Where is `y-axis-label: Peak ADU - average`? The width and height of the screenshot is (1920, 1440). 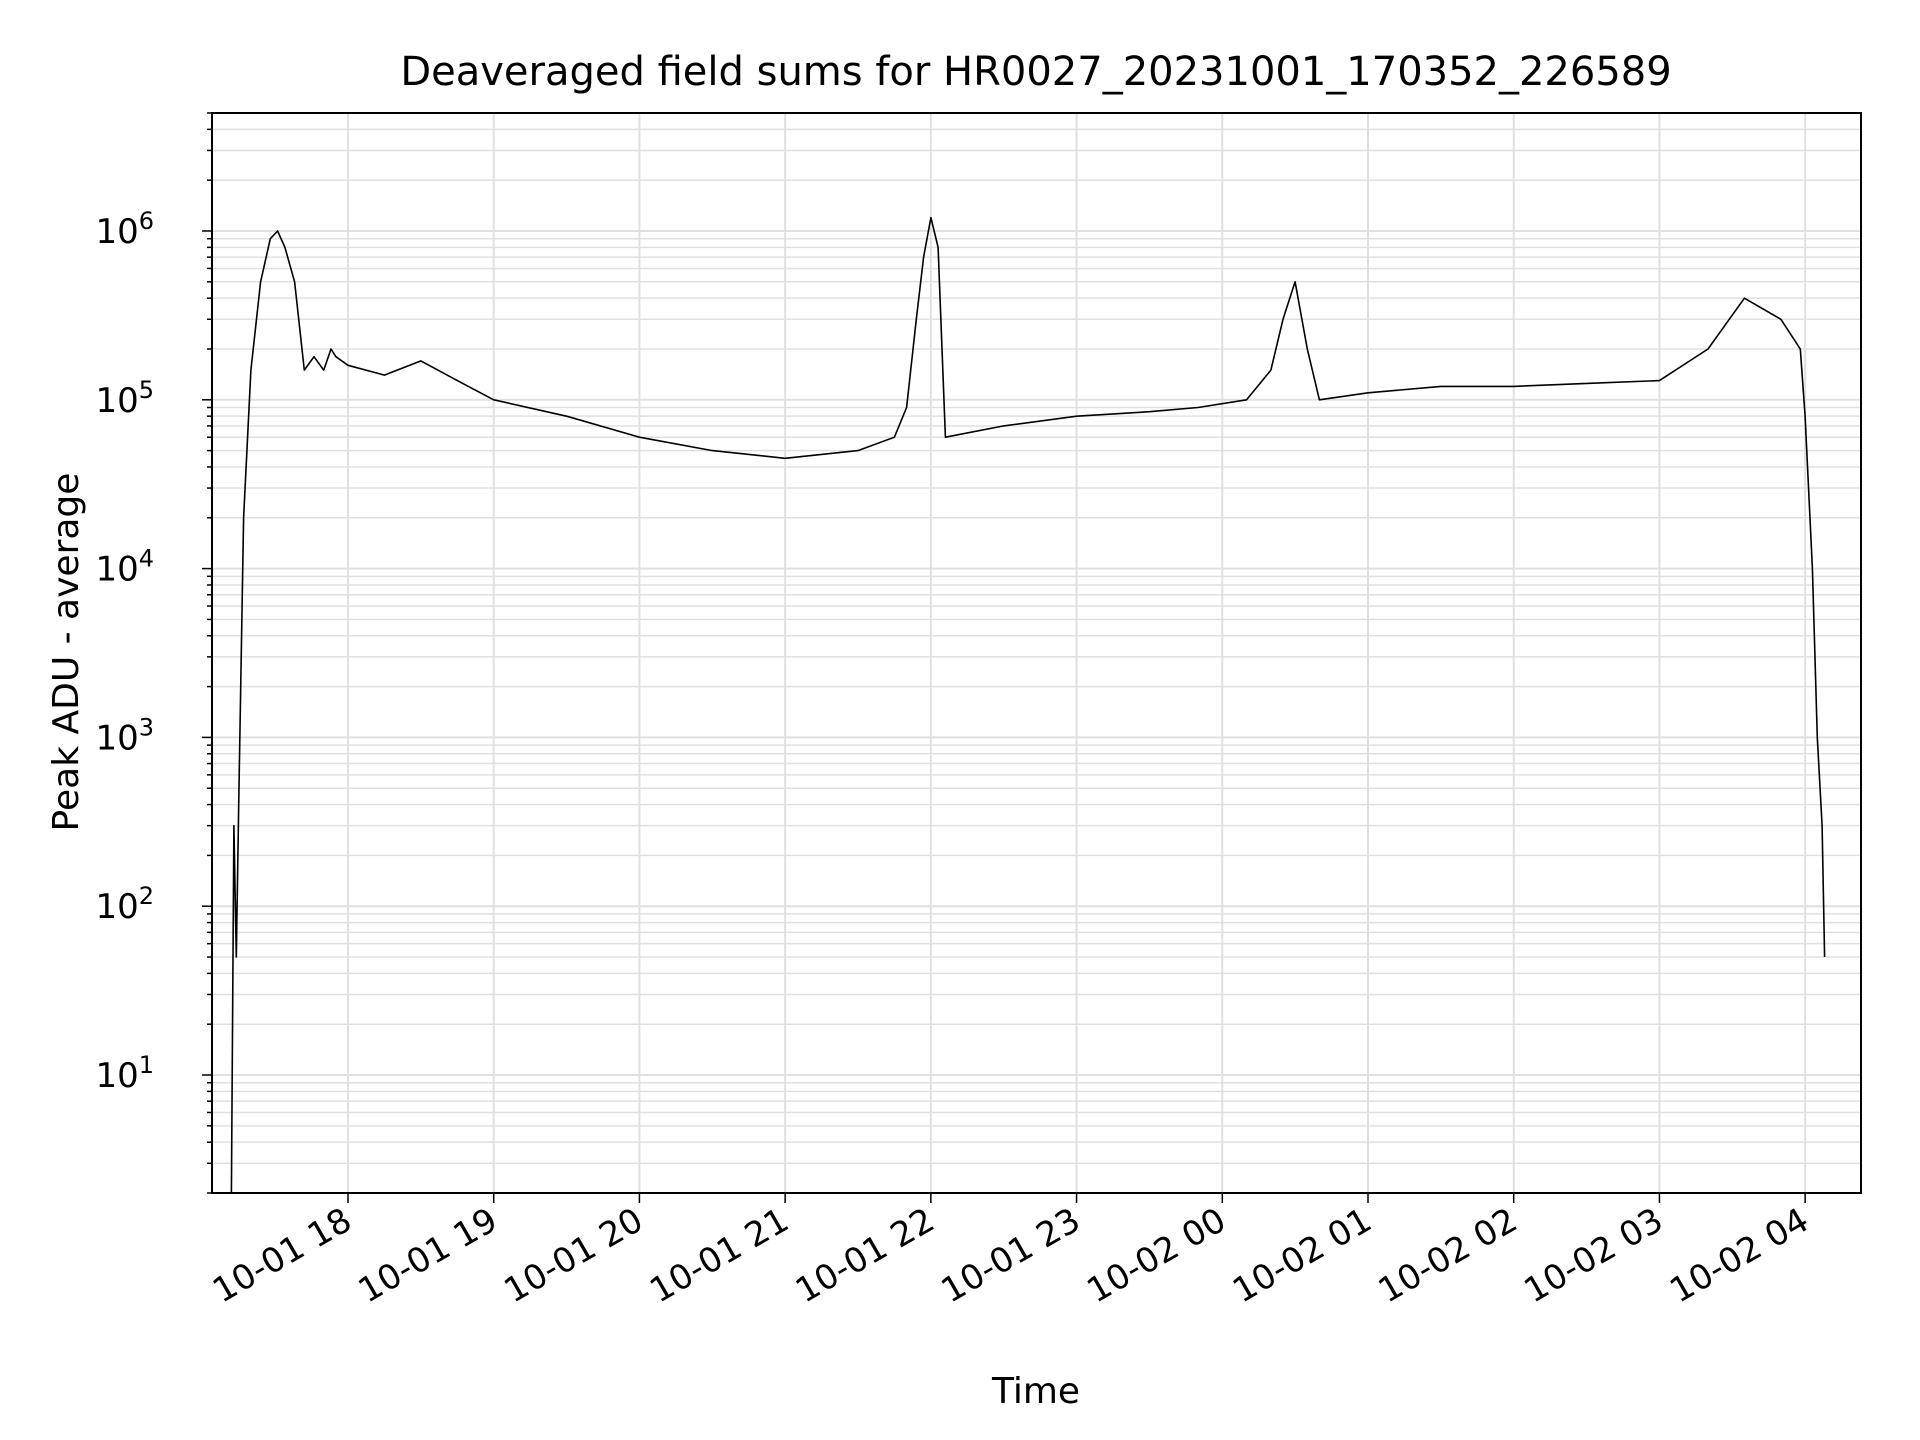
y-axis-label: Peak ADU - average is located at coordinates (66, 652).